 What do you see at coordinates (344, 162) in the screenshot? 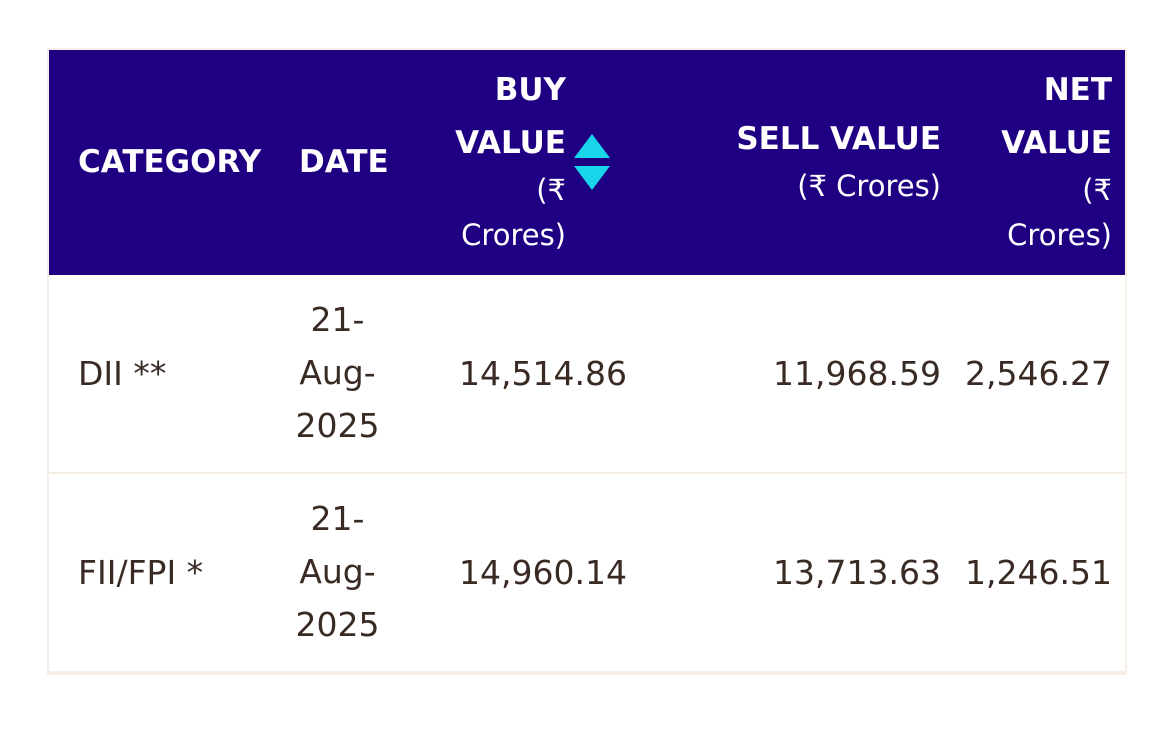
I see `header-date: DATE` at bounding box center [344, 162].